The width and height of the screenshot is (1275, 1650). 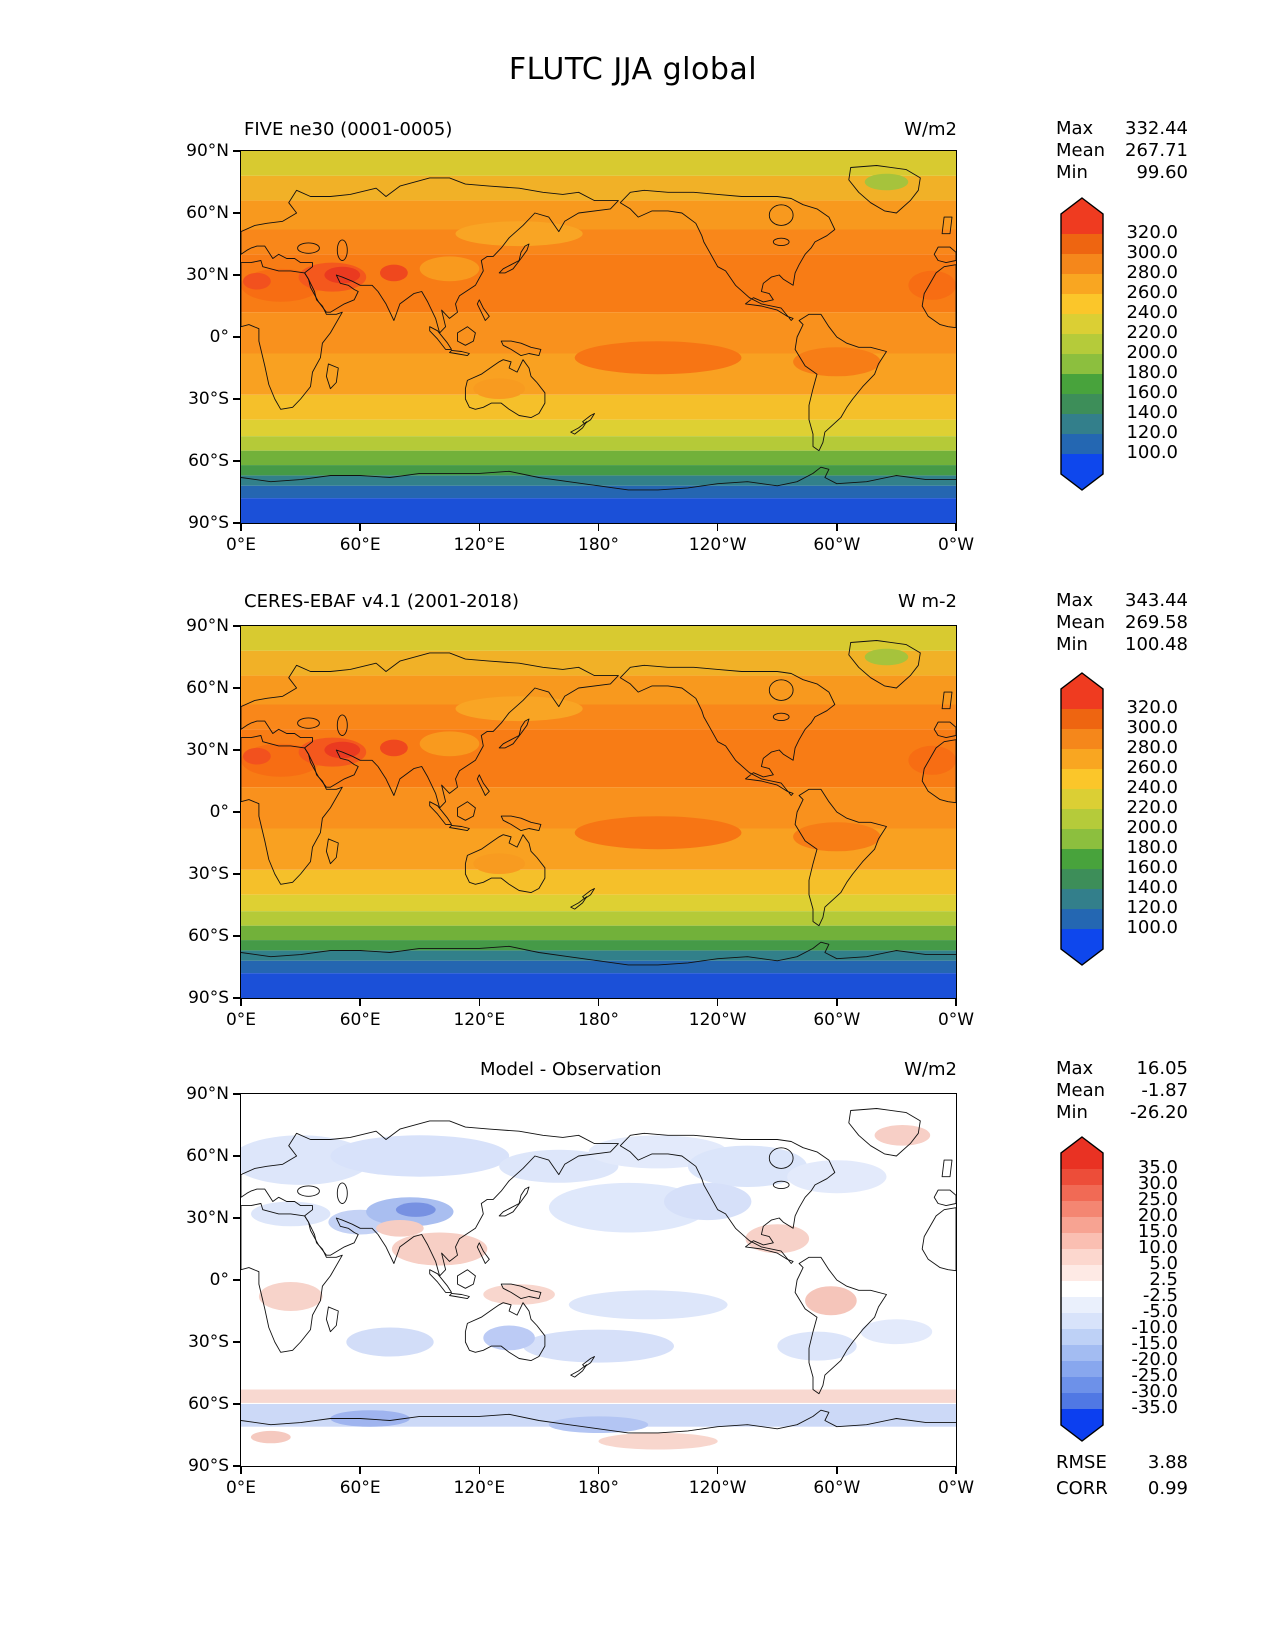 What do you see at coordinates (598, 130) in the screenshot?
I see `panel-header-model: FIVE ne30 (0001-0005) W/m2` at bounding box center [598, 130].